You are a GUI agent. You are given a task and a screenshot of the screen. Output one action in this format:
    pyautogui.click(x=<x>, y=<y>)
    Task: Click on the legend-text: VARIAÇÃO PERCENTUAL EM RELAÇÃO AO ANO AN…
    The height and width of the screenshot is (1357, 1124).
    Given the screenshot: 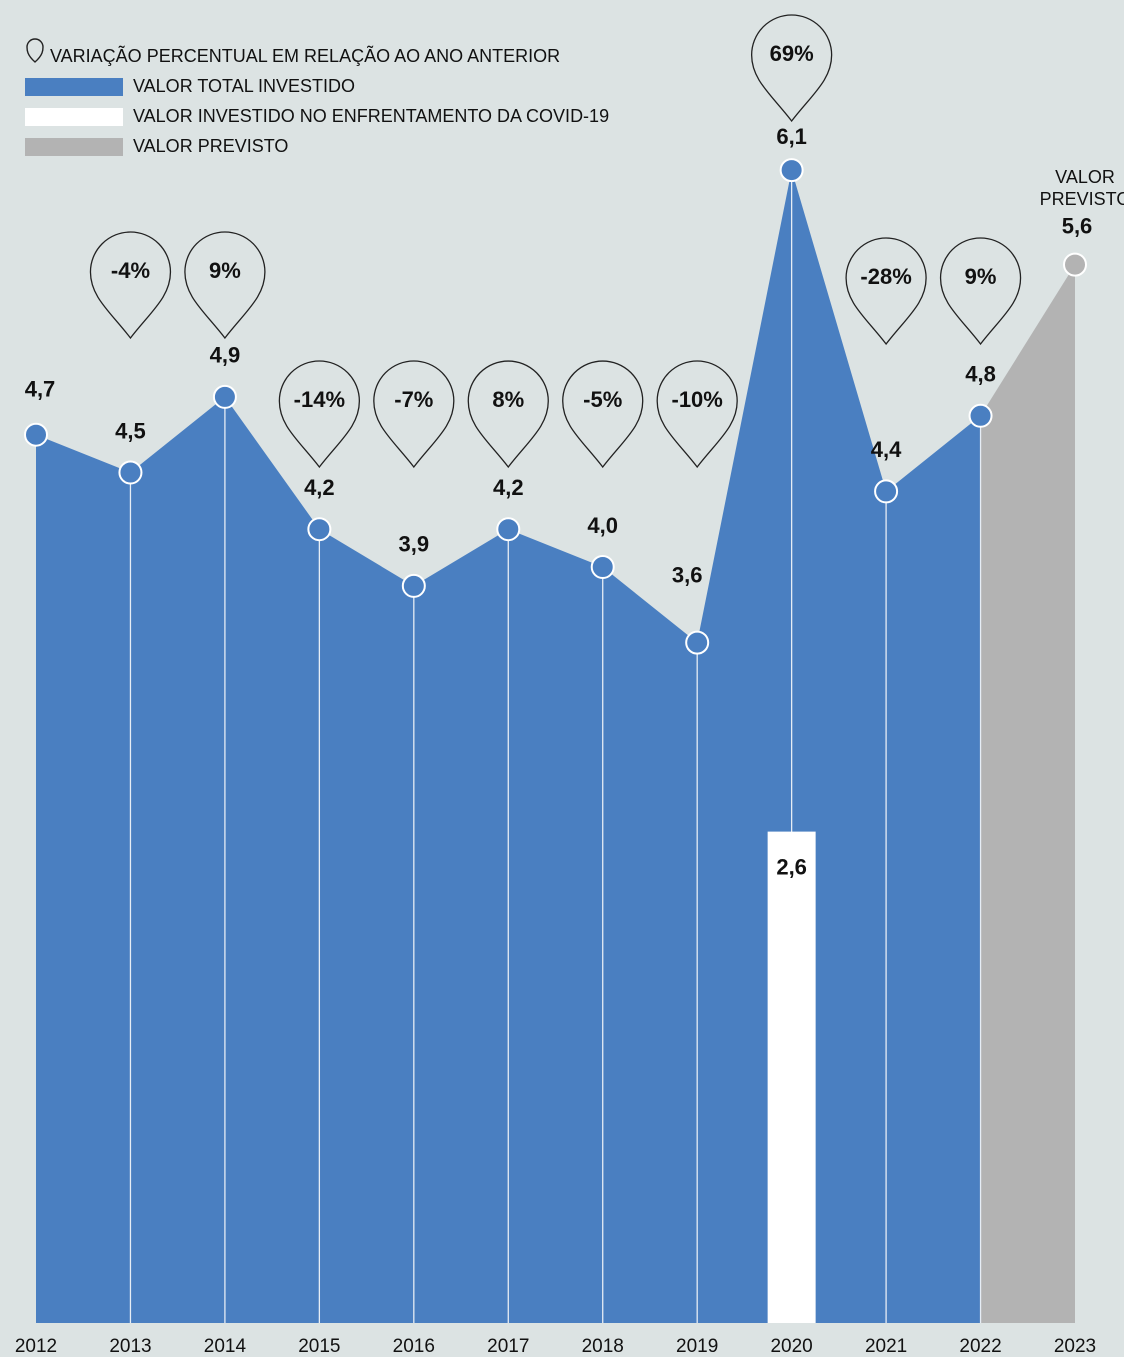 What is the action you would take?
    pyautogui.click(x=305, y=55)
    